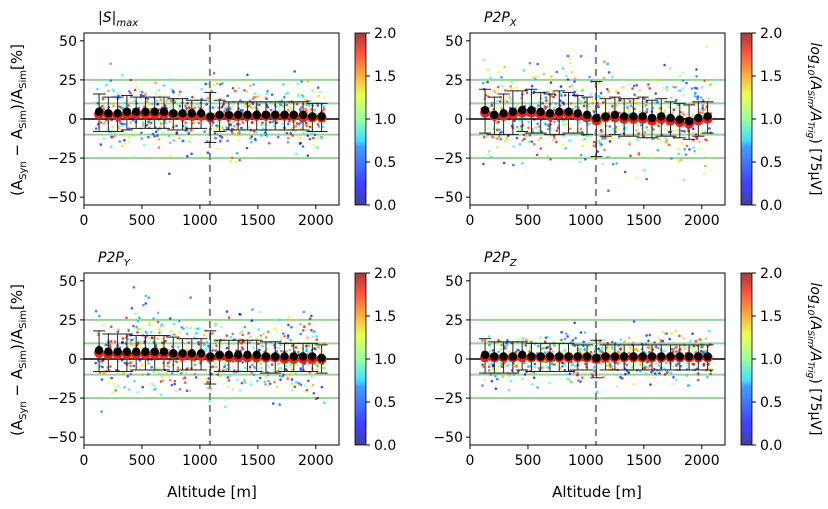 Image resolution: width=828 pixels, height=509 pixels. Describe the element at coordinates (68, 81) in the screenshot. I see `y-tick-label: 25` at that location.